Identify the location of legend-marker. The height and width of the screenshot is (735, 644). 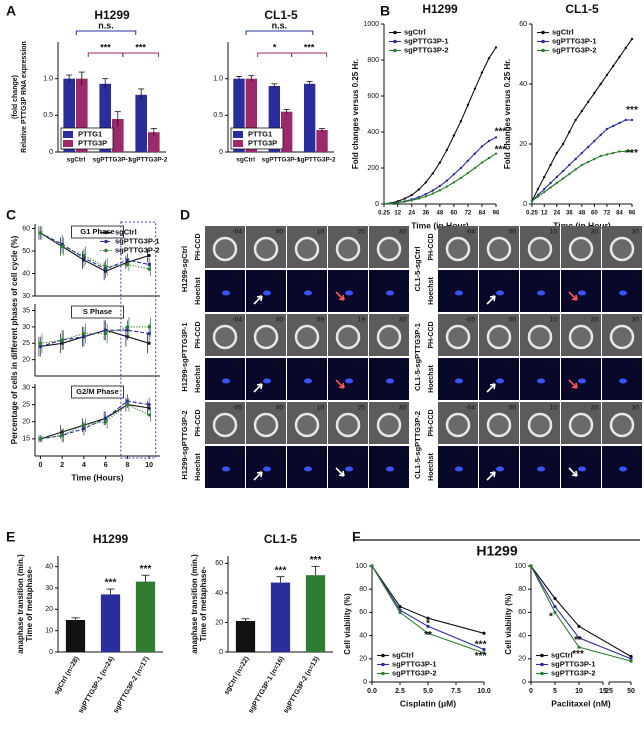
(383, 673).